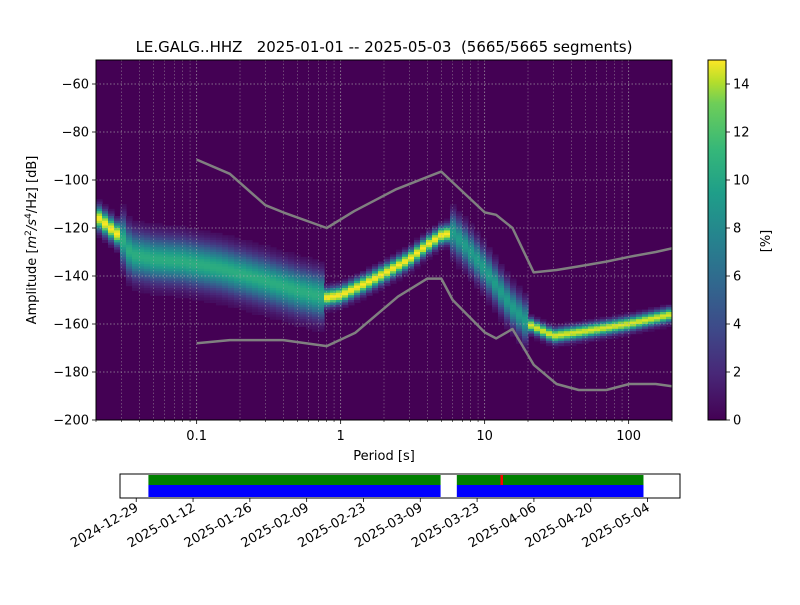  Describe the element at coordinates (434, 334) in the screenshot. I see `low-noise-model-line` at that location.